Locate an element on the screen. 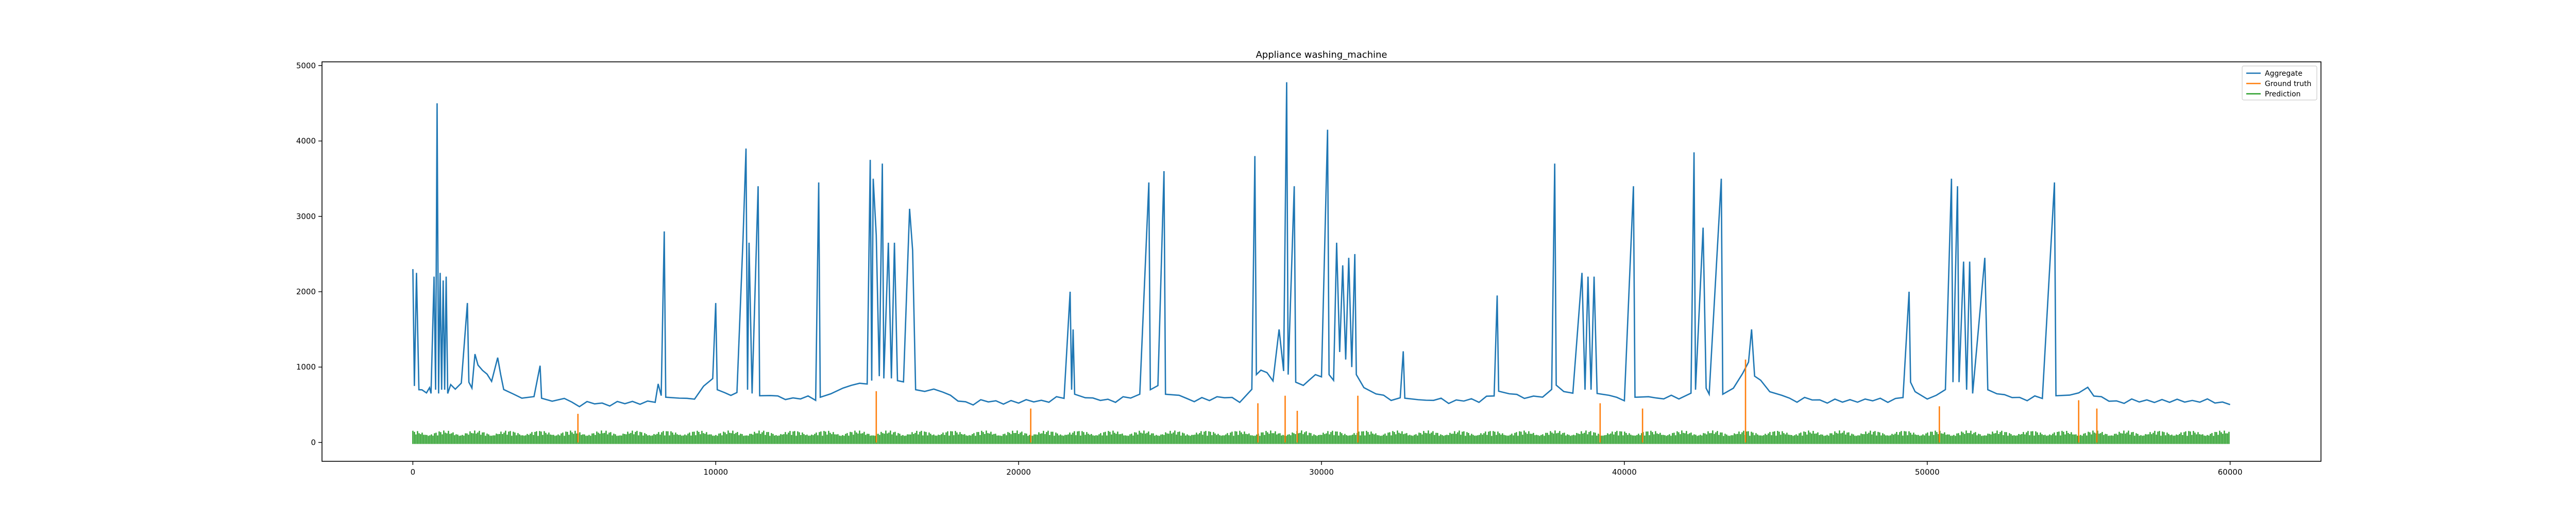  series-ground-truth is located at coordinates (1337, 401).